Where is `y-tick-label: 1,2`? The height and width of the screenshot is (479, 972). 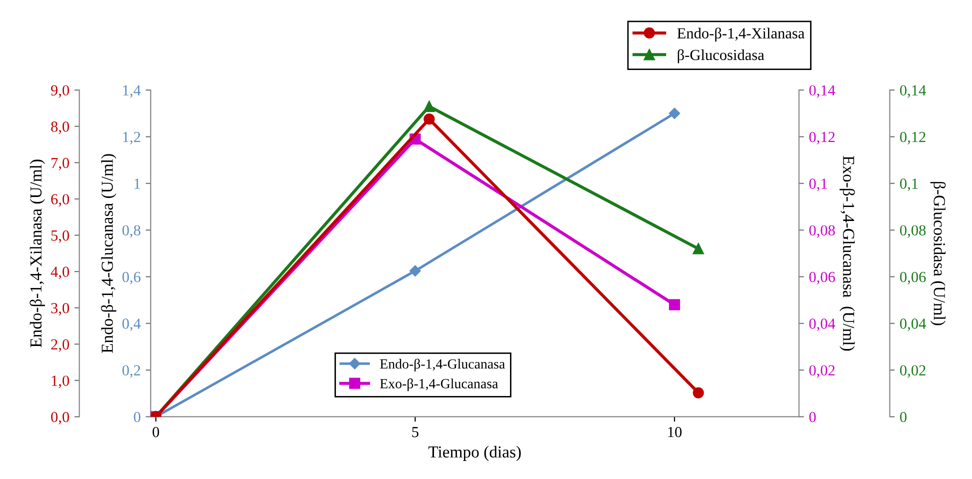 y-tick-label: 1,2 is located at coordinates (131, 138).